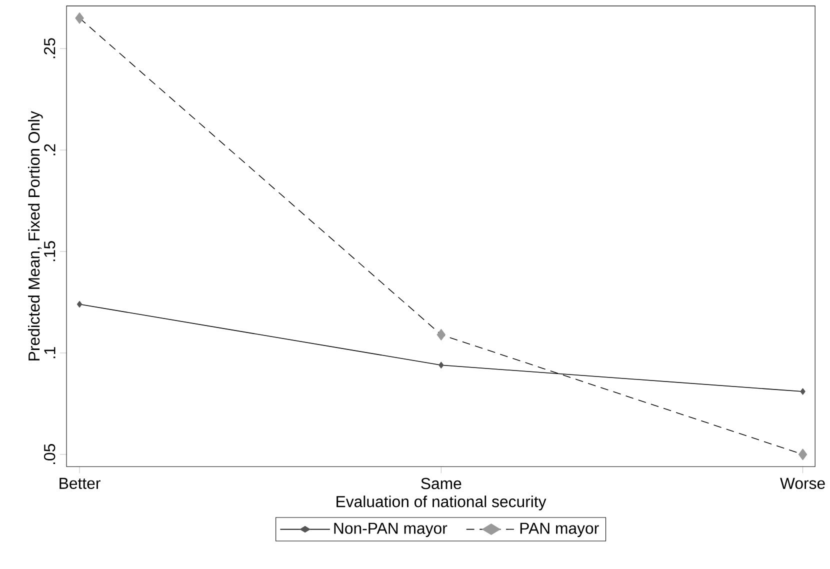  What do you see at coordinates (50, 150) in the screenshot?
I see `y-tick-label: .2` at bounding box center [50, 150].